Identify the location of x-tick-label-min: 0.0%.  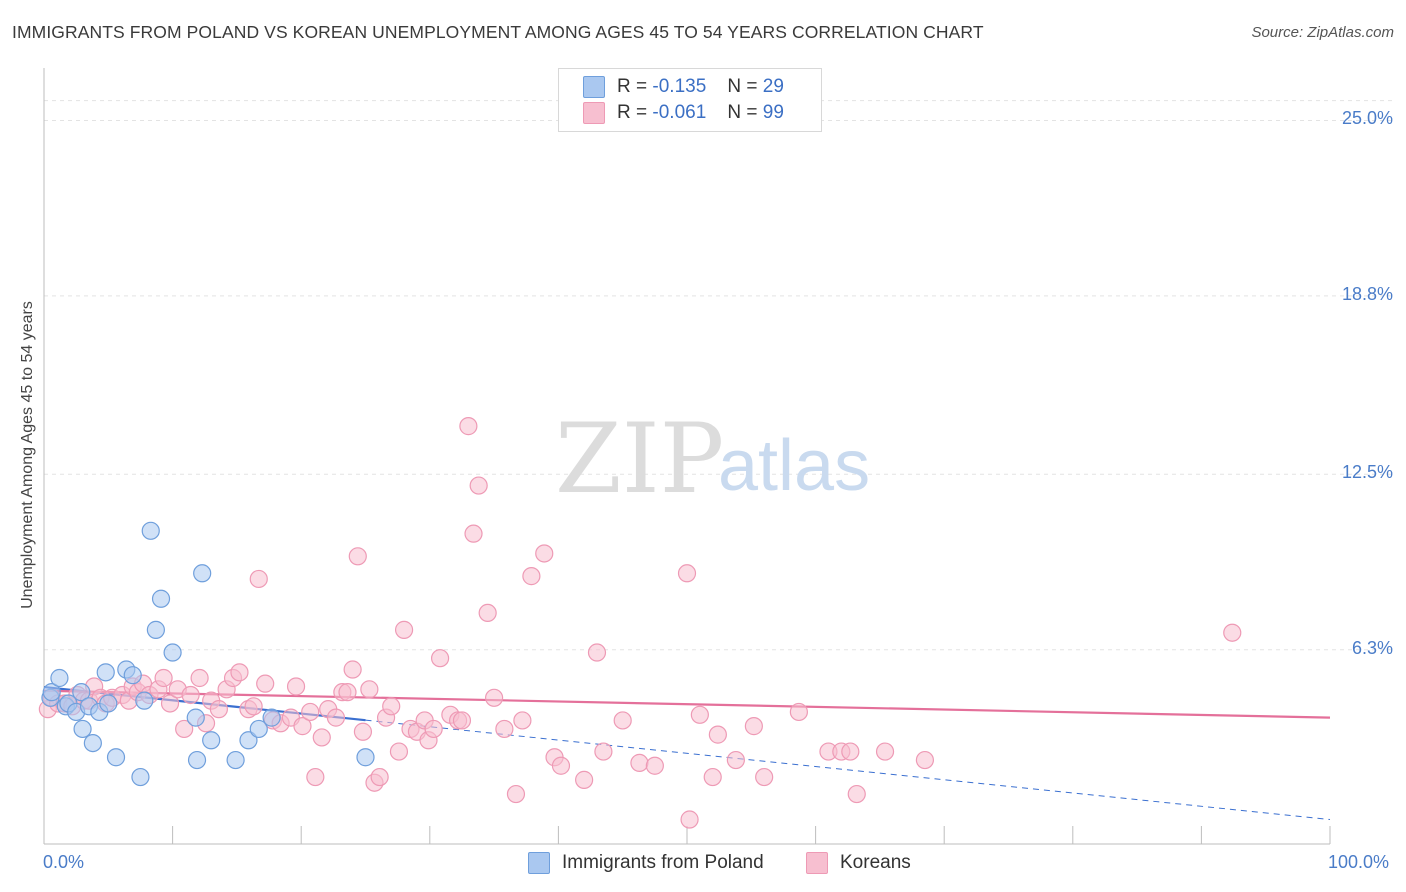
(64, 862).